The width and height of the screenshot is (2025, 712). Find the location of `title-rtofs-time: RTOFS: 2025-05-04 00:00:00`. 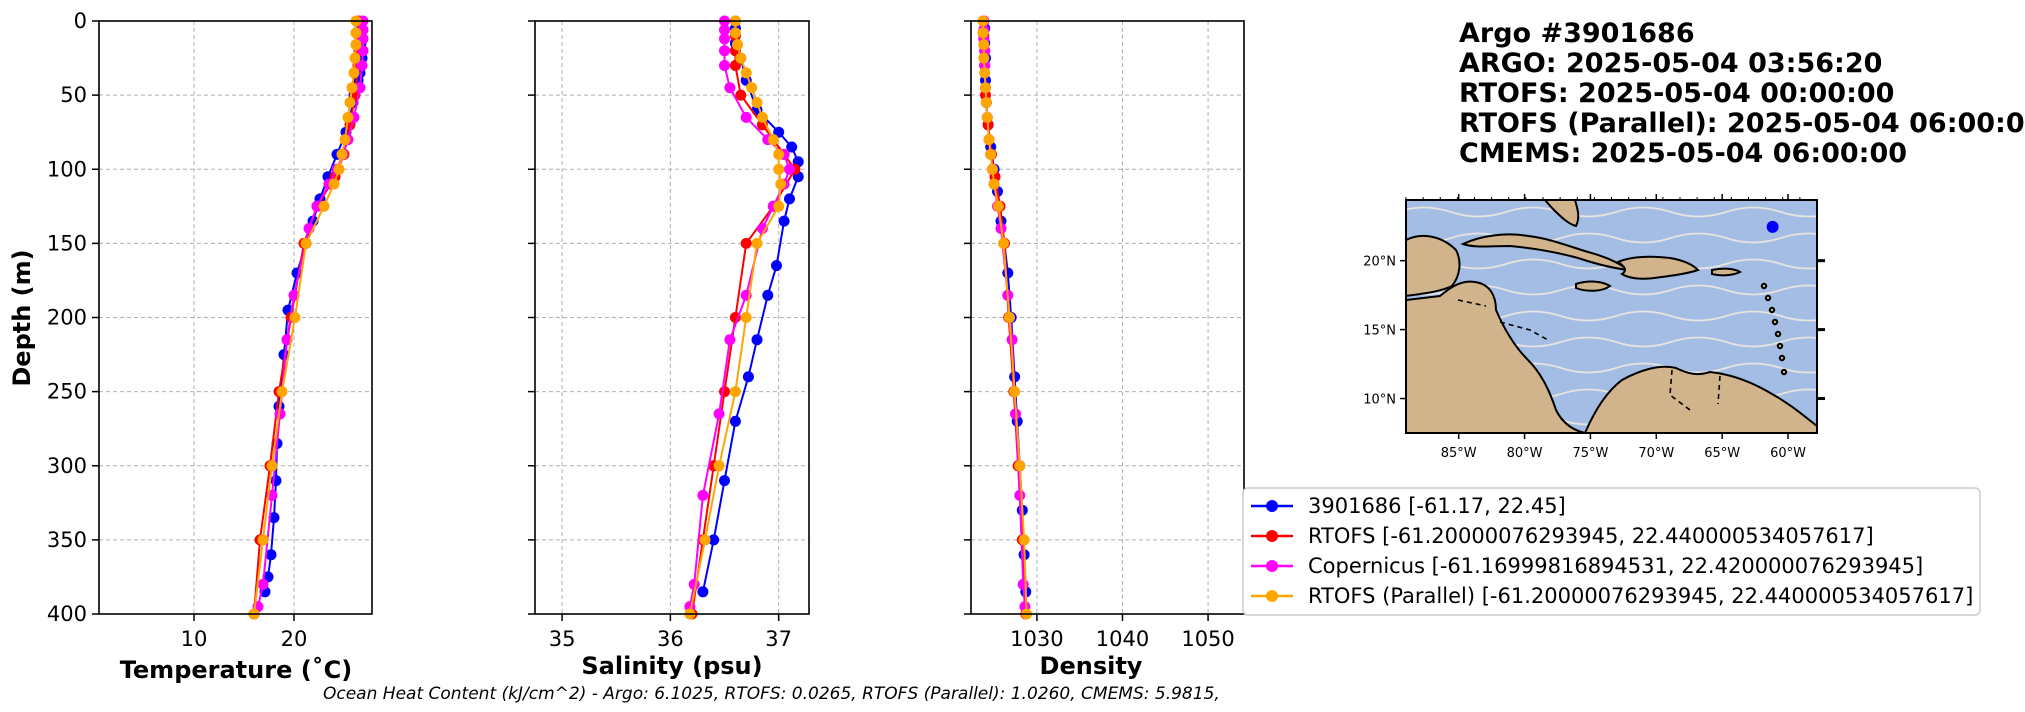

title-rtofs-time: RTOFS: 2025-05-04 00:00:00 is located at coordinates (1676, 93).